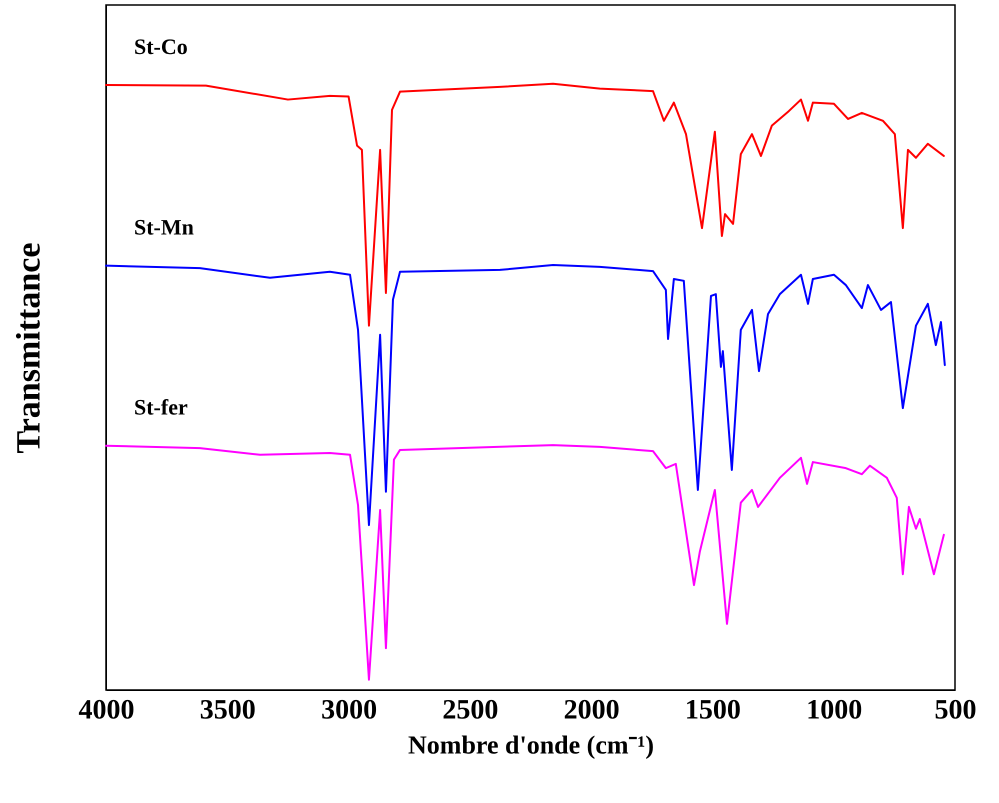  I want to click on series-label: St-Mn, so click(164, 227).